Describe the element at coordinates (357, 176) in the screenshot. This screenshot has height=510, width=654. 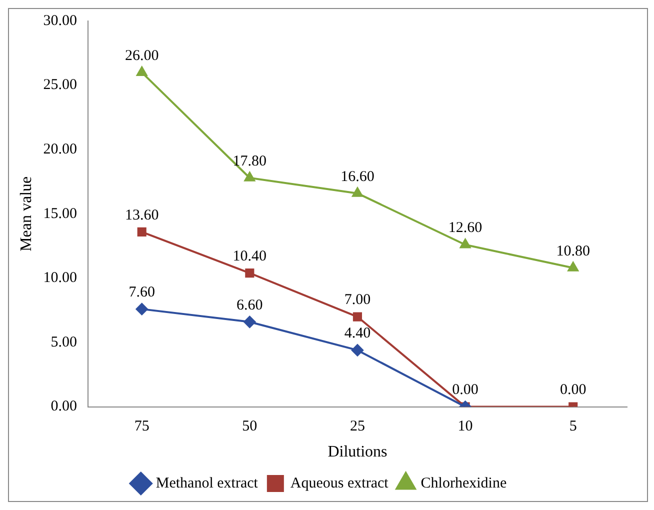
I see `data-label: 16.60` at that location.